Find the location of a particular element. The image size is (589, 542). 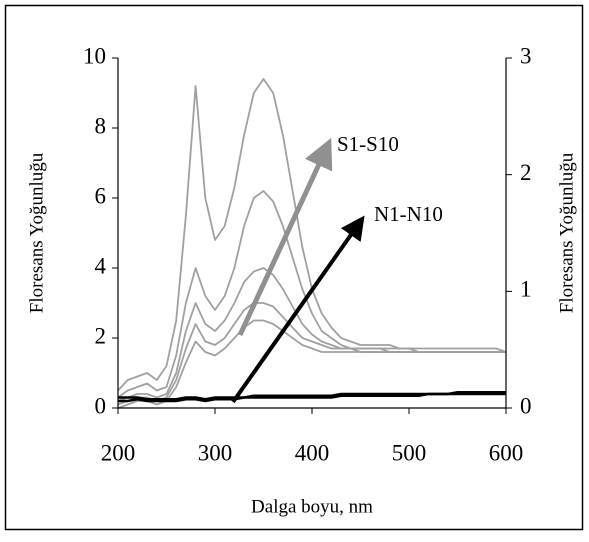

x-tick-label: 600 is located at coordinates (506, 452).